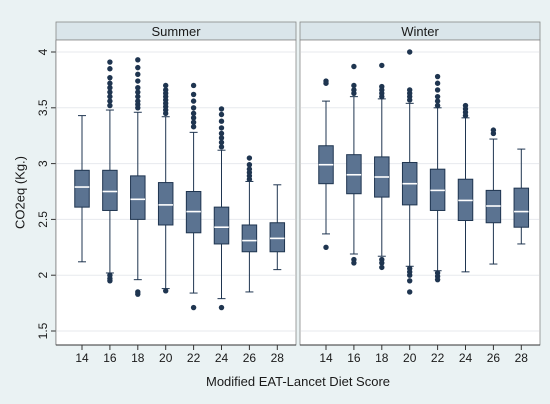 The width and height of the screenshot is (550, 404). Describe the element at coordinates (43, 51) in the screenshot. I see `y-tick-label: 4` at that location.